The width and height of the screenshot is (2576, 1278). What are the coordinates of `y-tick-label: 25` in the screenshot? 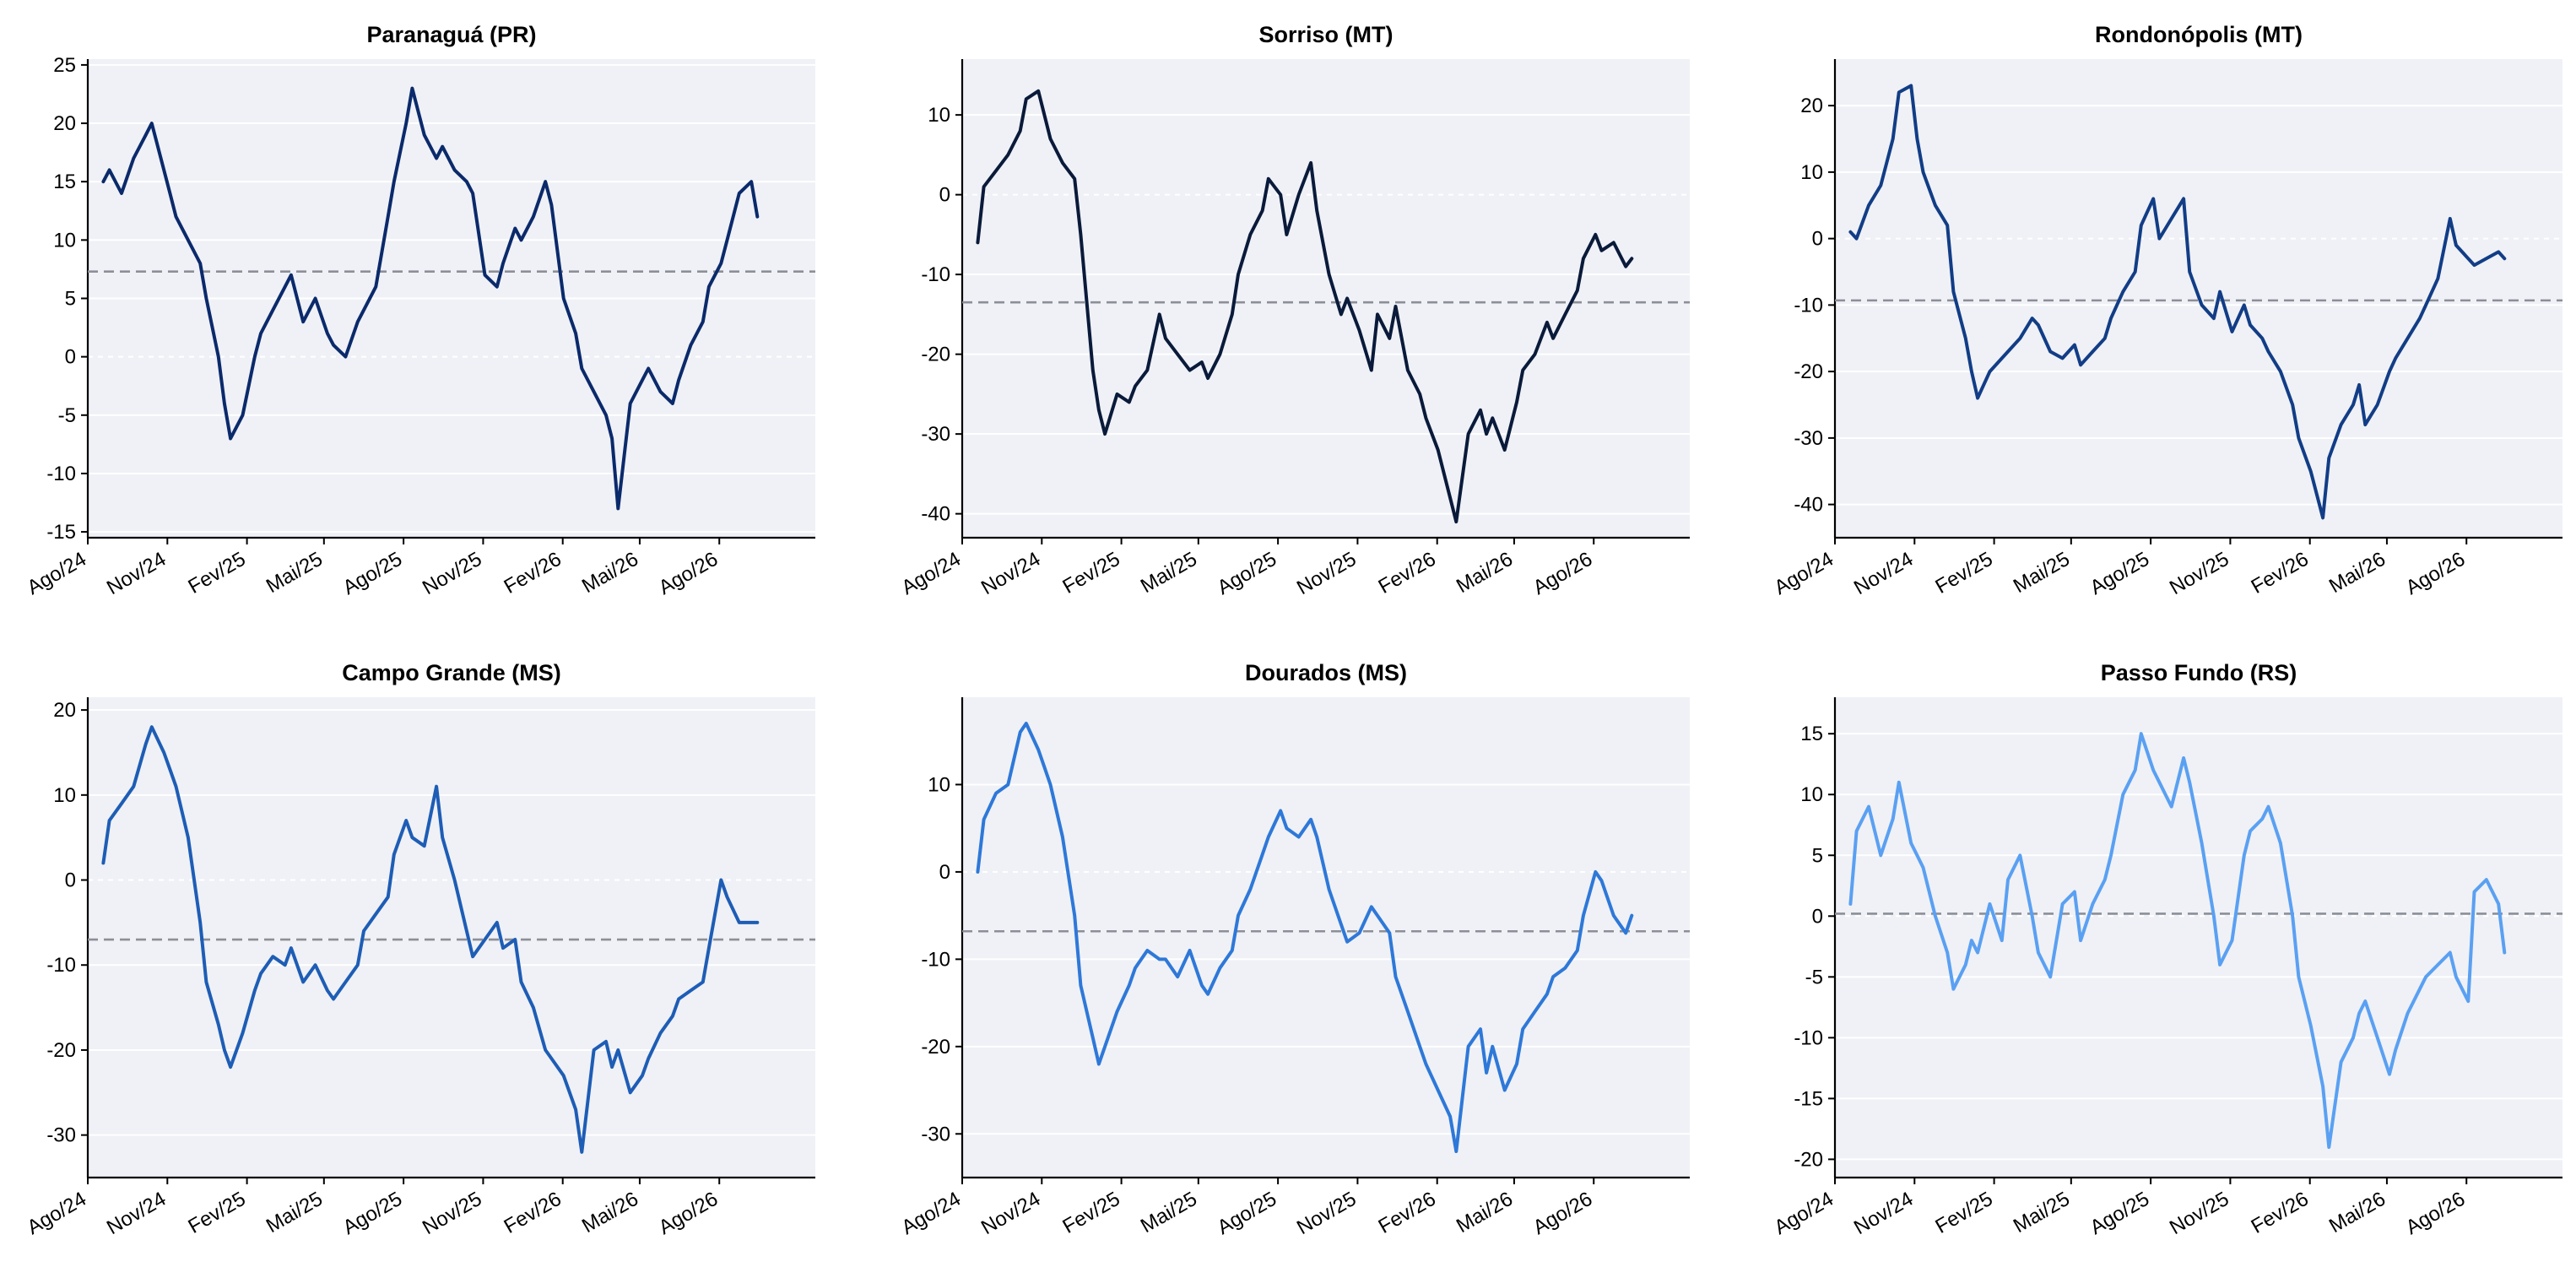 It's located at (64, 65).